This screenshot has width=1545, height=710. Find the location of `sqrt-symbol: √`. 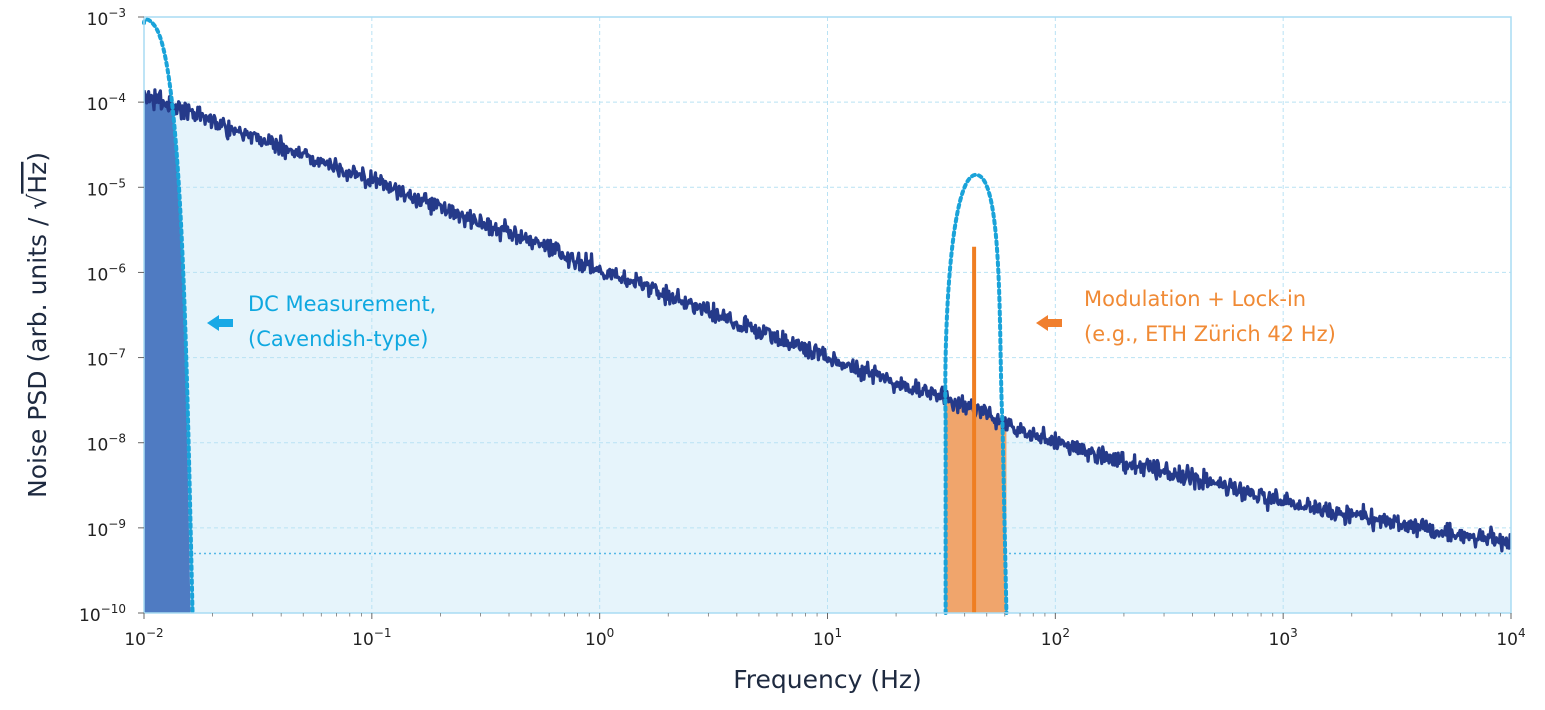

sqrt-symbol: √ is located at coordinates (37, 202).